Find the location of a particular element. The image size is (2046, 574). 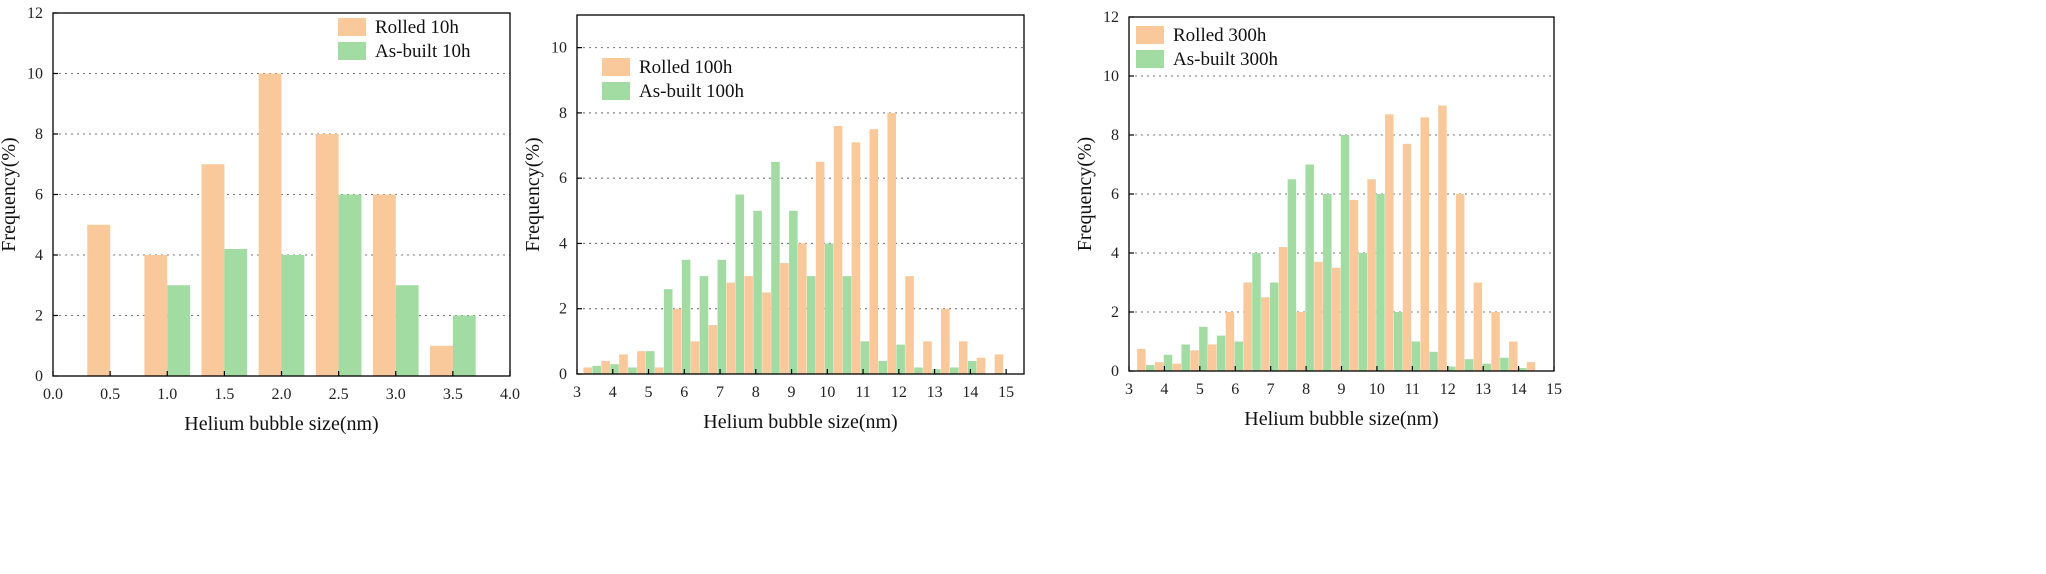

y-tick-label: 12 is located at coordinates (35, 13).